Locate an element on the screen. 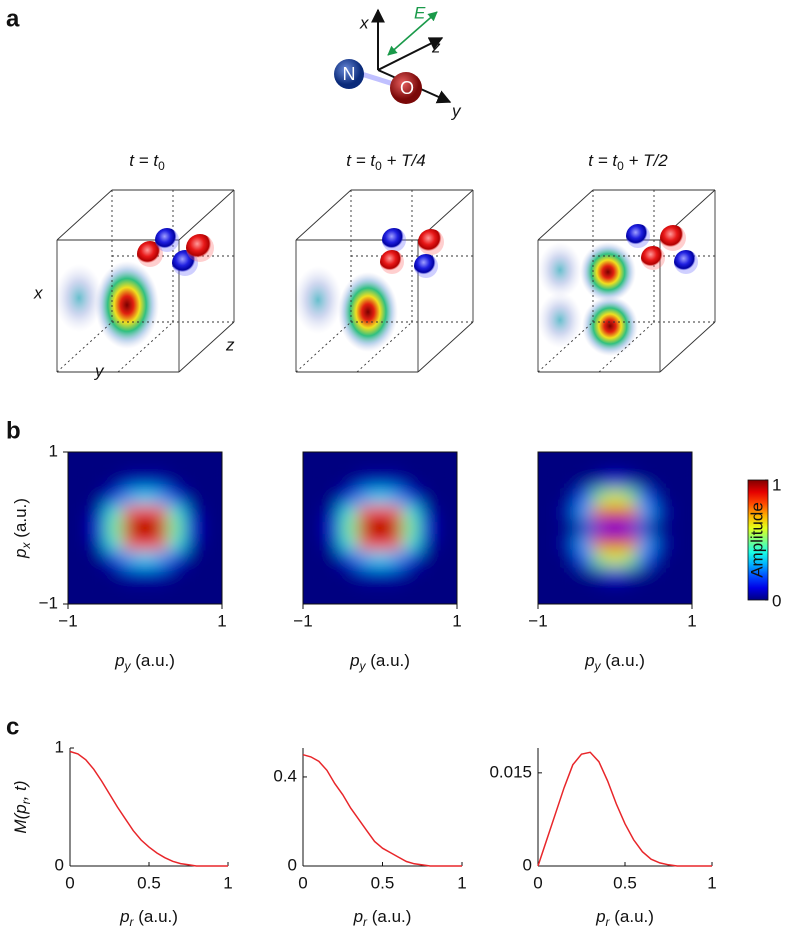 The height and width of the screenshot is (939, 788). cube-title: t = t0 is located at coordinates (147, 162).